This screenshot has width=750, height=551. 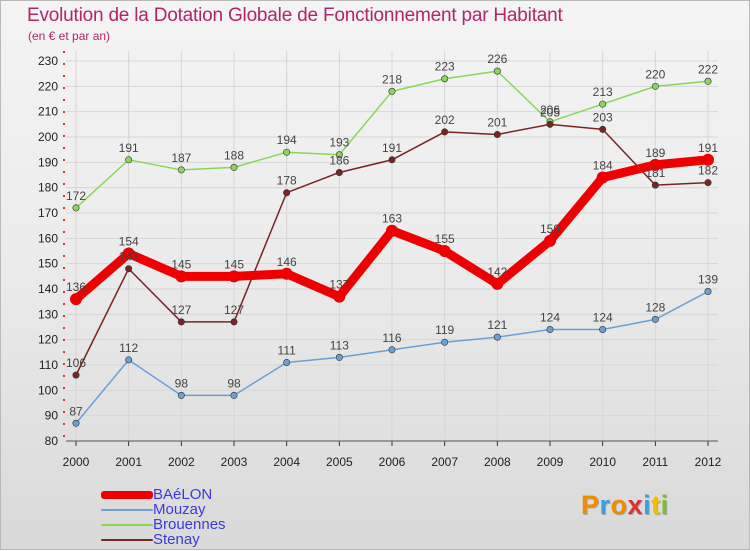 What do you see at coordinates (590, 505) in the screenshot?
I see `logo-letter: P` at bounding box center [590, 505].